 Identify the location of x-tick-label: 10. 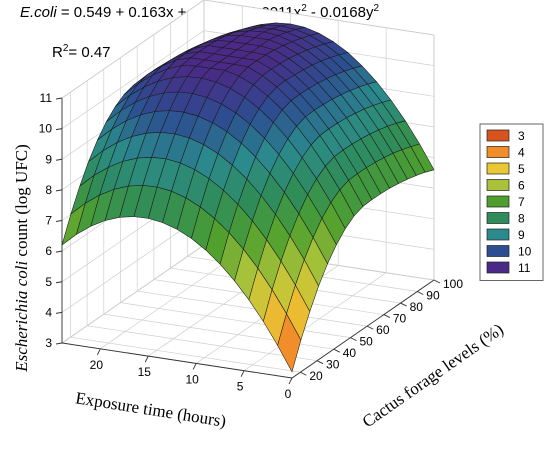
(192, 379).